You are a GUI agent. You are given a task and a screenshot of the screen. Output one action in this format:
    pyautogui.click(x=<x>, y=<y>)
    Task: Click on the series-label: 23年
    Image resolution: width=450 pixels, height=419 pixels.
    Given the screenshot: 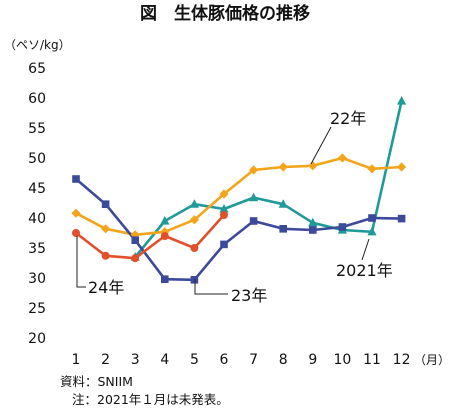 What is the action you would take?
    pyautogui.click(x=249, y=295)
    